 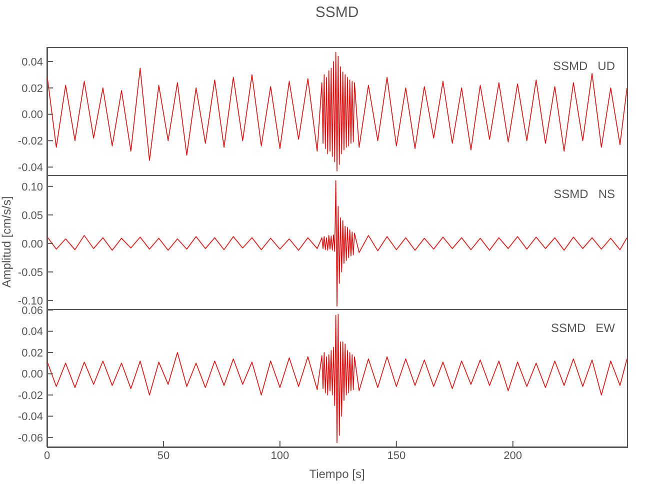 What do you see at coordinates (47, 456) in the screenshot?
I see `x-tick-label: 0` at bounding box center [47, 456].